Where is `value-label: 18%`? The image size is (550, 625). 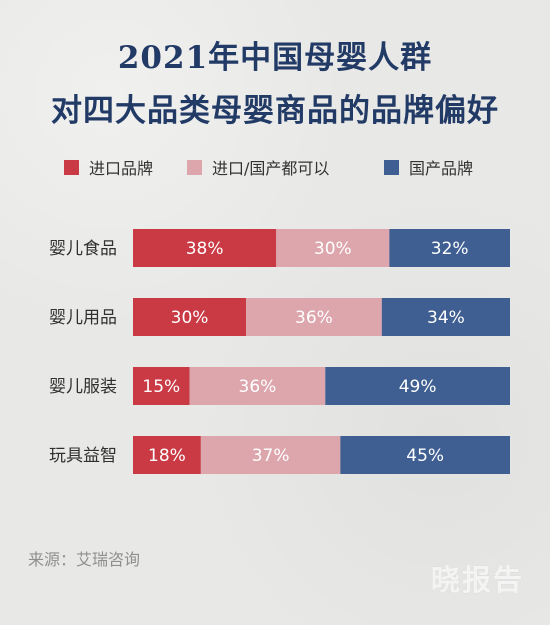
value-label: 18% is located at coordinates (167, 456).